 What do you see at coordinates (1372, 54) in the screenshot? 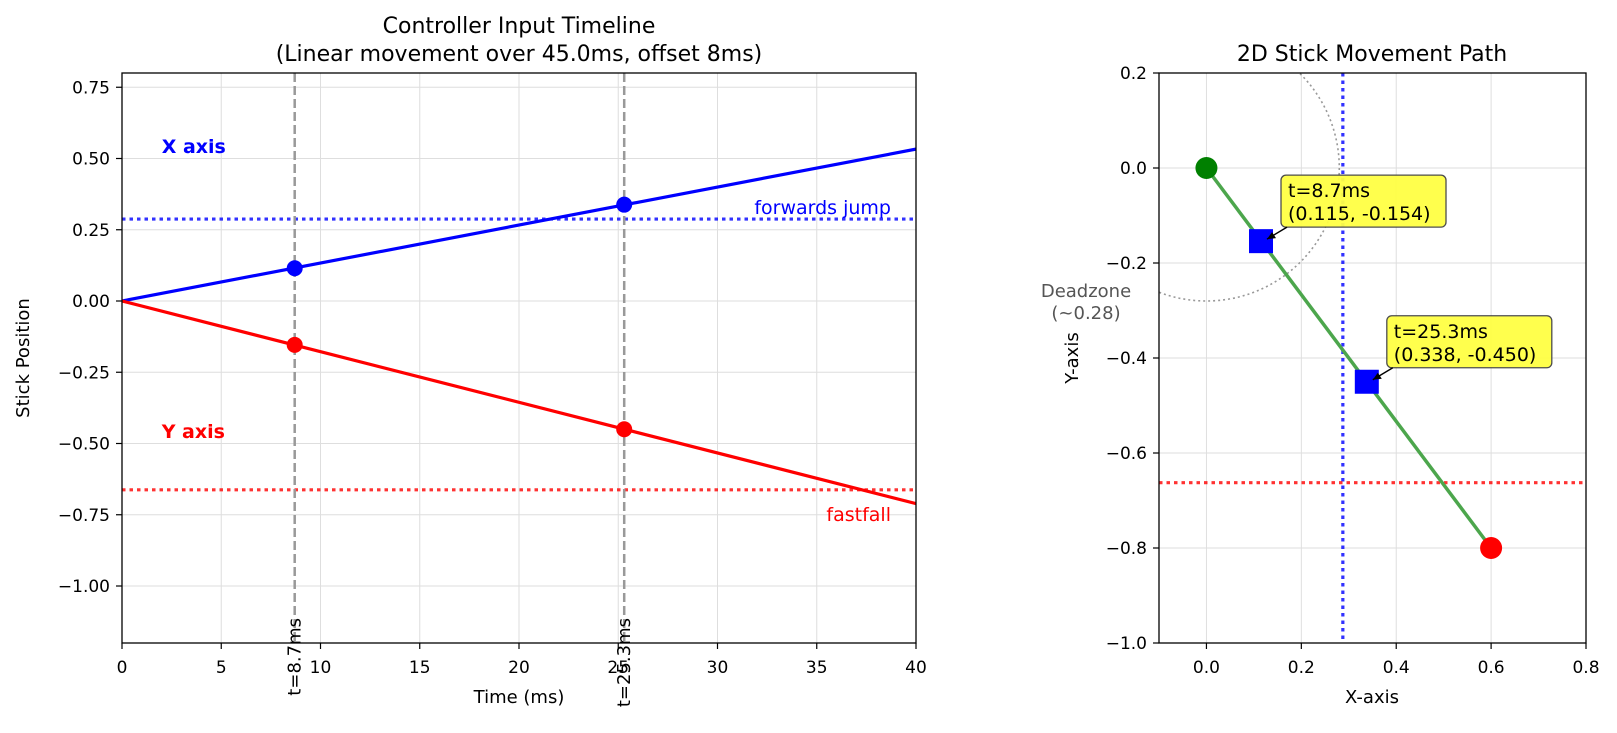
I see `path-title: 2D Stick Movement Path` at bounding box center [1372, 54].